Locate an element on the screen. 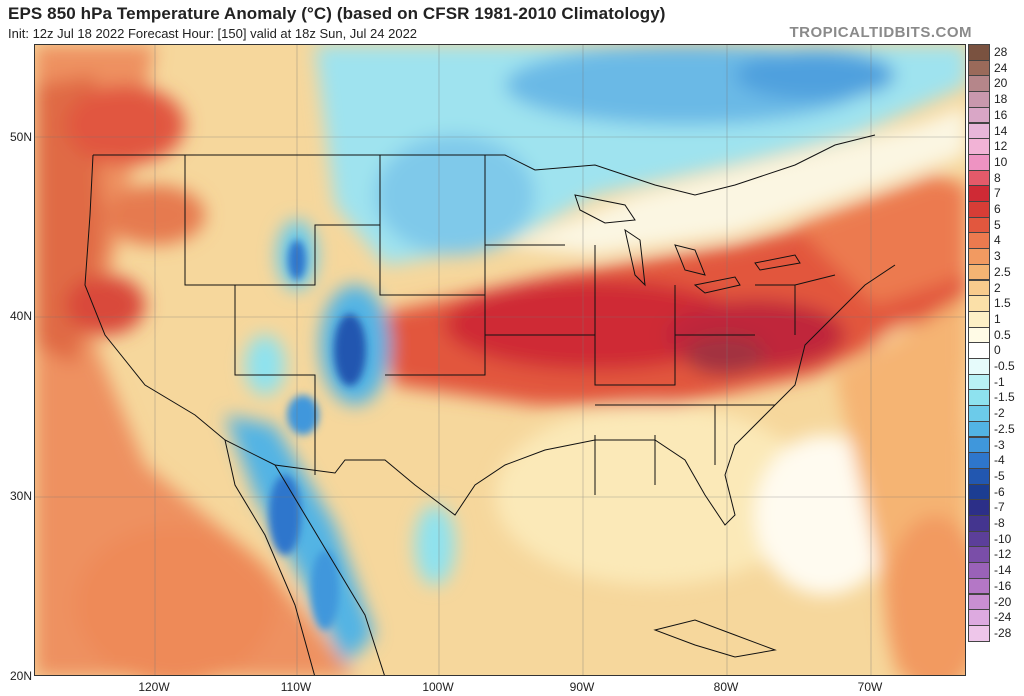 This screenshot has height=696, width=1024. colorbar-label: -7 is located at coordinates (999, 507).